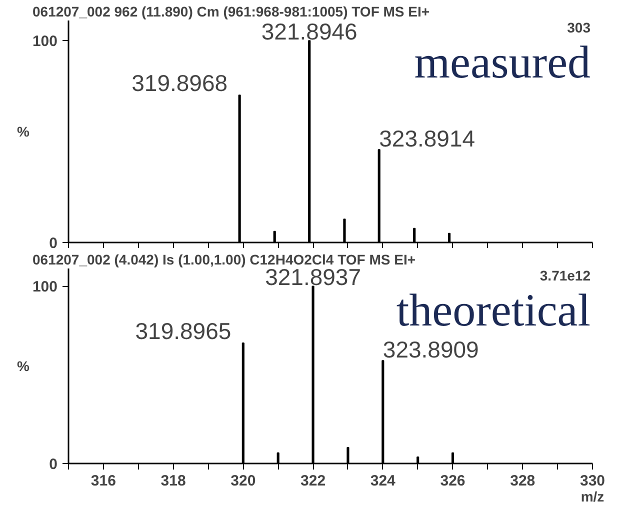 This screenshot has height=507, width=643. Describe the element at coordinates (453, 481) in the screenshot. I see `x-tick-label: 326` at that location.